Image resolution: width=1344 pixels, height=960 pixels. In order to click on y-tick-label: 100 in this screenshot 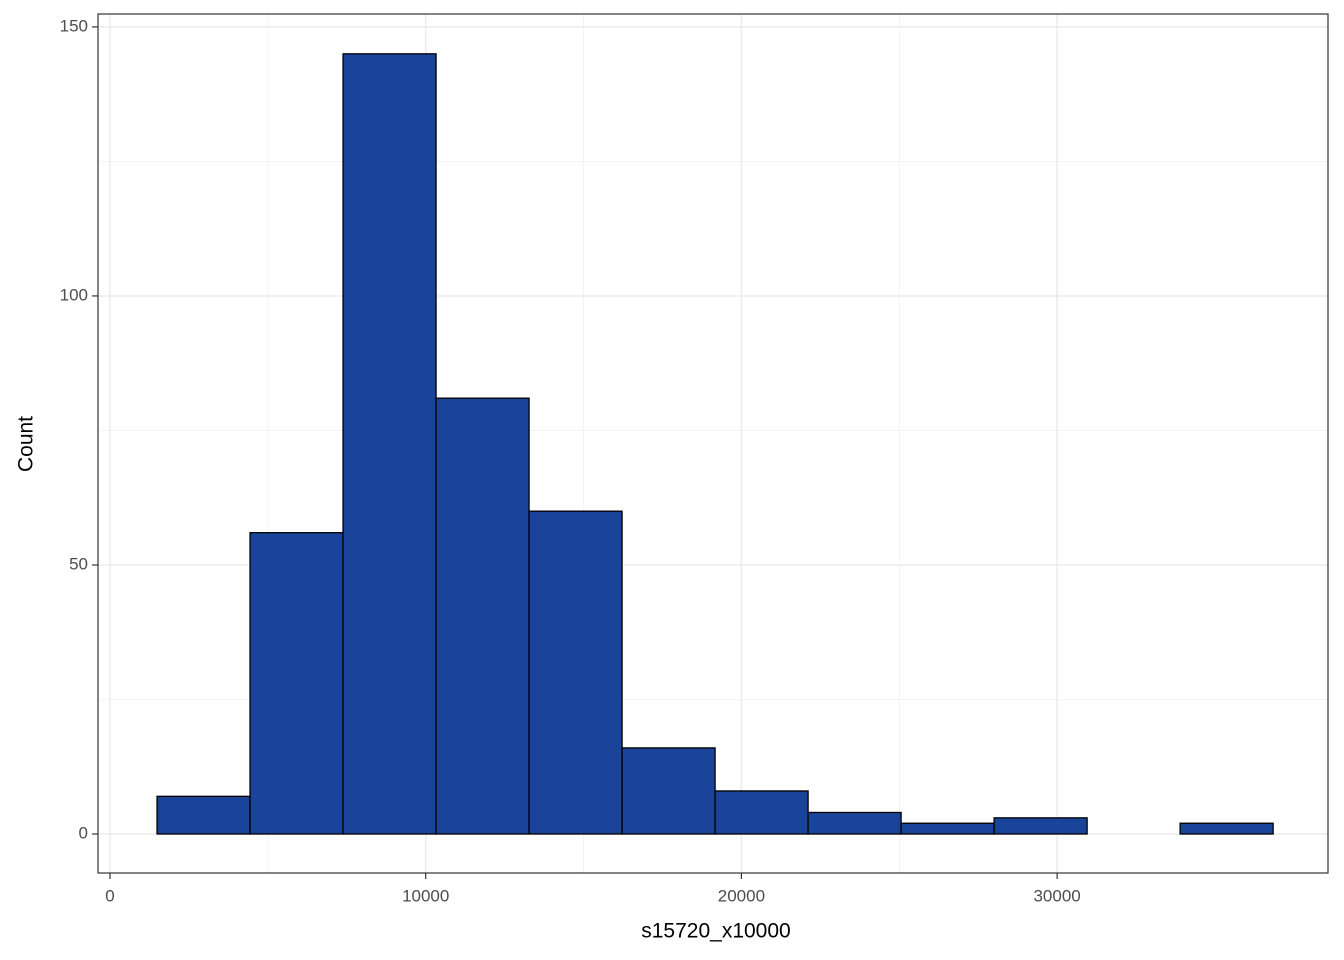, I will do `click(74, 294)`.